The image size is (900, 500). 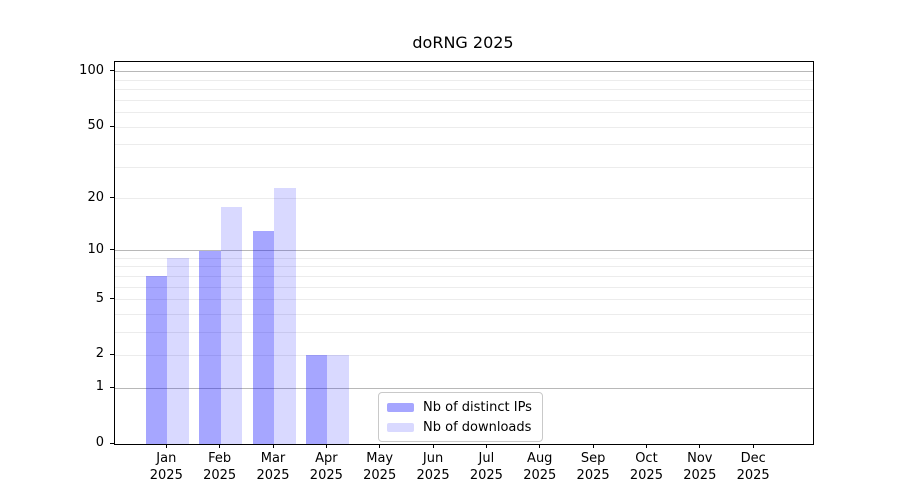 What do you see at coordinates (99, 298) in the screenshot?
I see `y-tick-label: 5` at bounding box center [99, 298].